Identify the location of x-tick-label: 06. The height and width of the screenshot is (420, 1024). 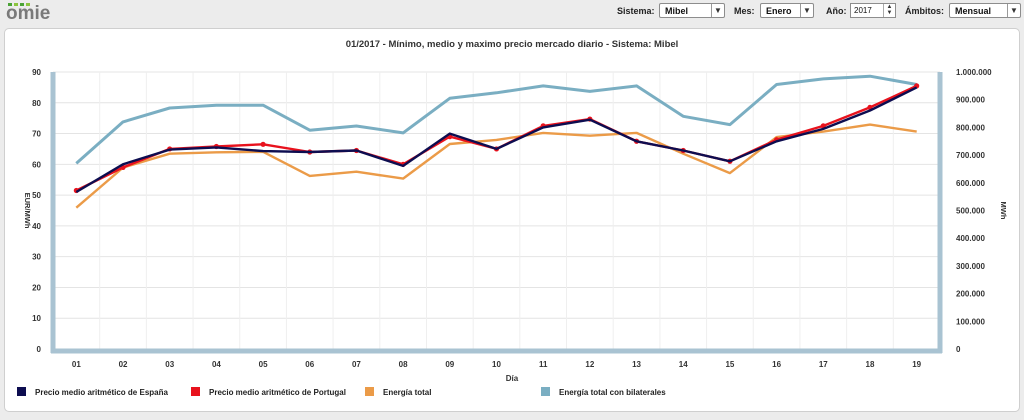
(309, 364).